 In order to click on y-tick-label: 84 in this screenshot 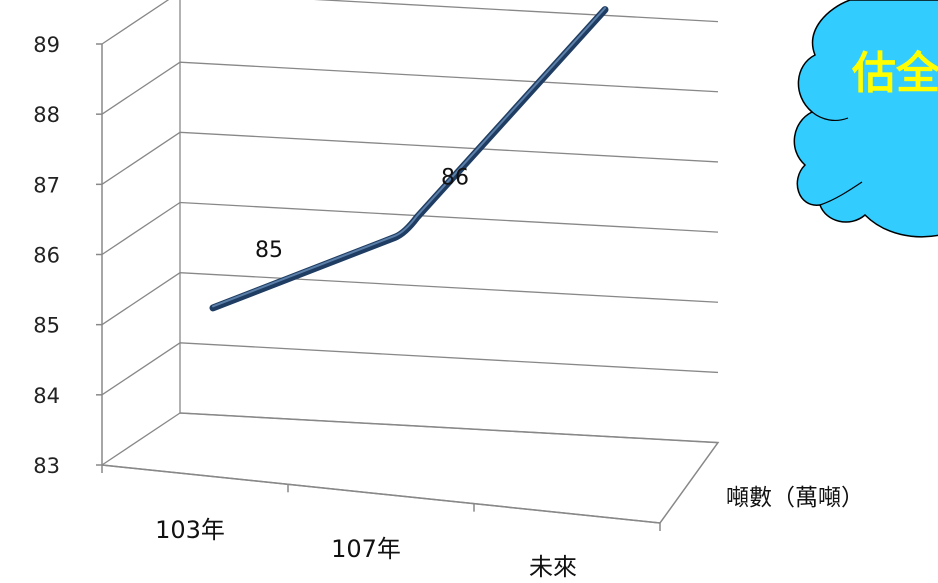, I will do `click(46, 396)`.